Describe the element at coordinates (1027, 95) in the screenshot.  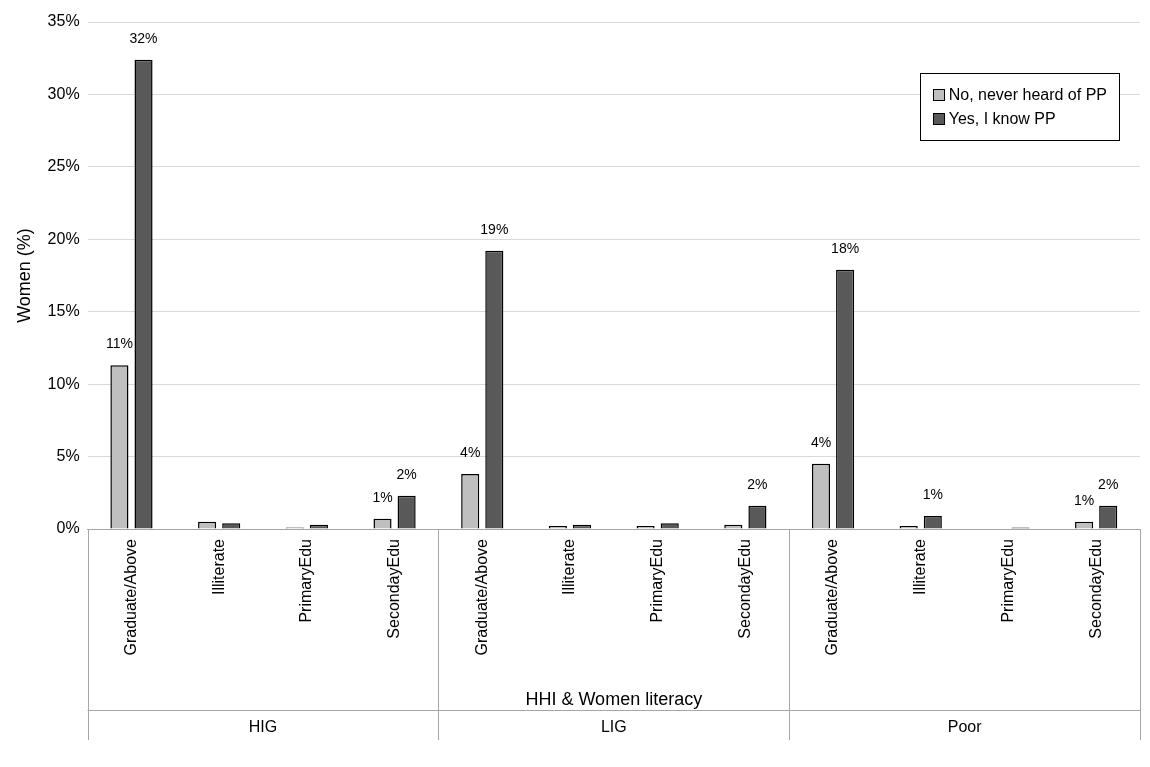
I see `legend-label: No, never heard of PP` at that location.